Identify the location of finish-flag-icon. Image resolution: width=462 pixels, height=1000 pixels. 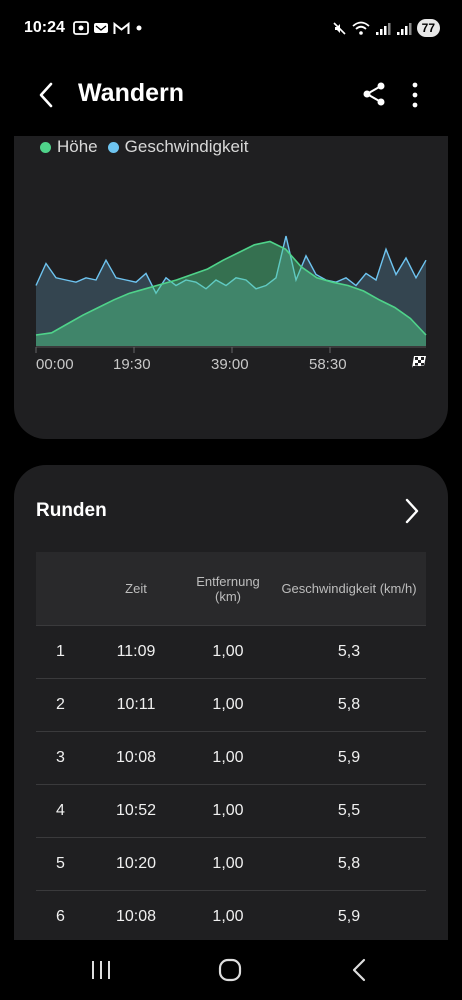
(419, 362).